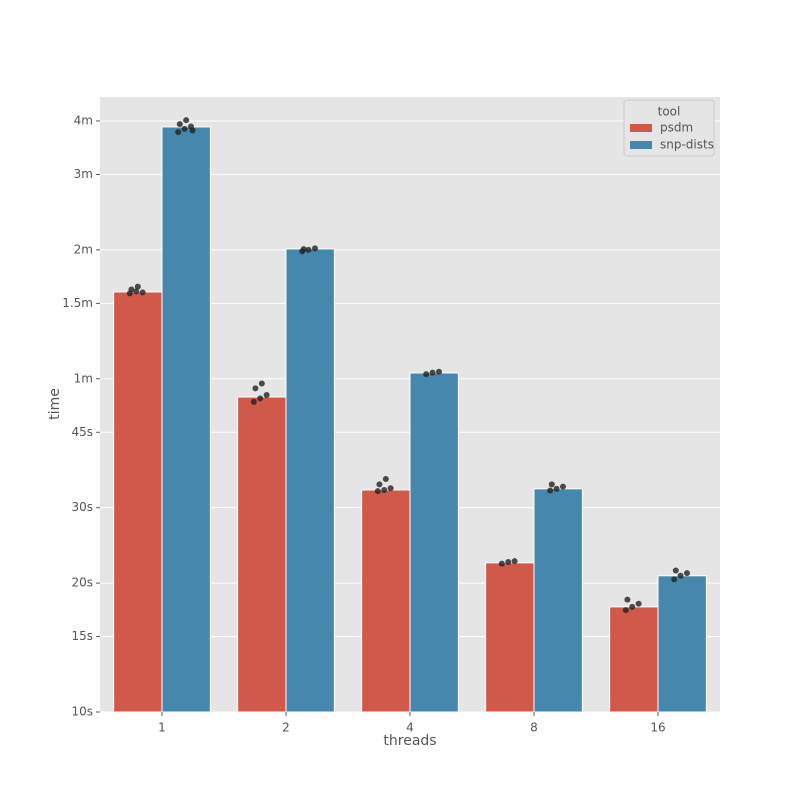 Image resolution: width=800 pixels, height=804 pixels. I want to click on x-tick-label: 2, so click(286, 728).